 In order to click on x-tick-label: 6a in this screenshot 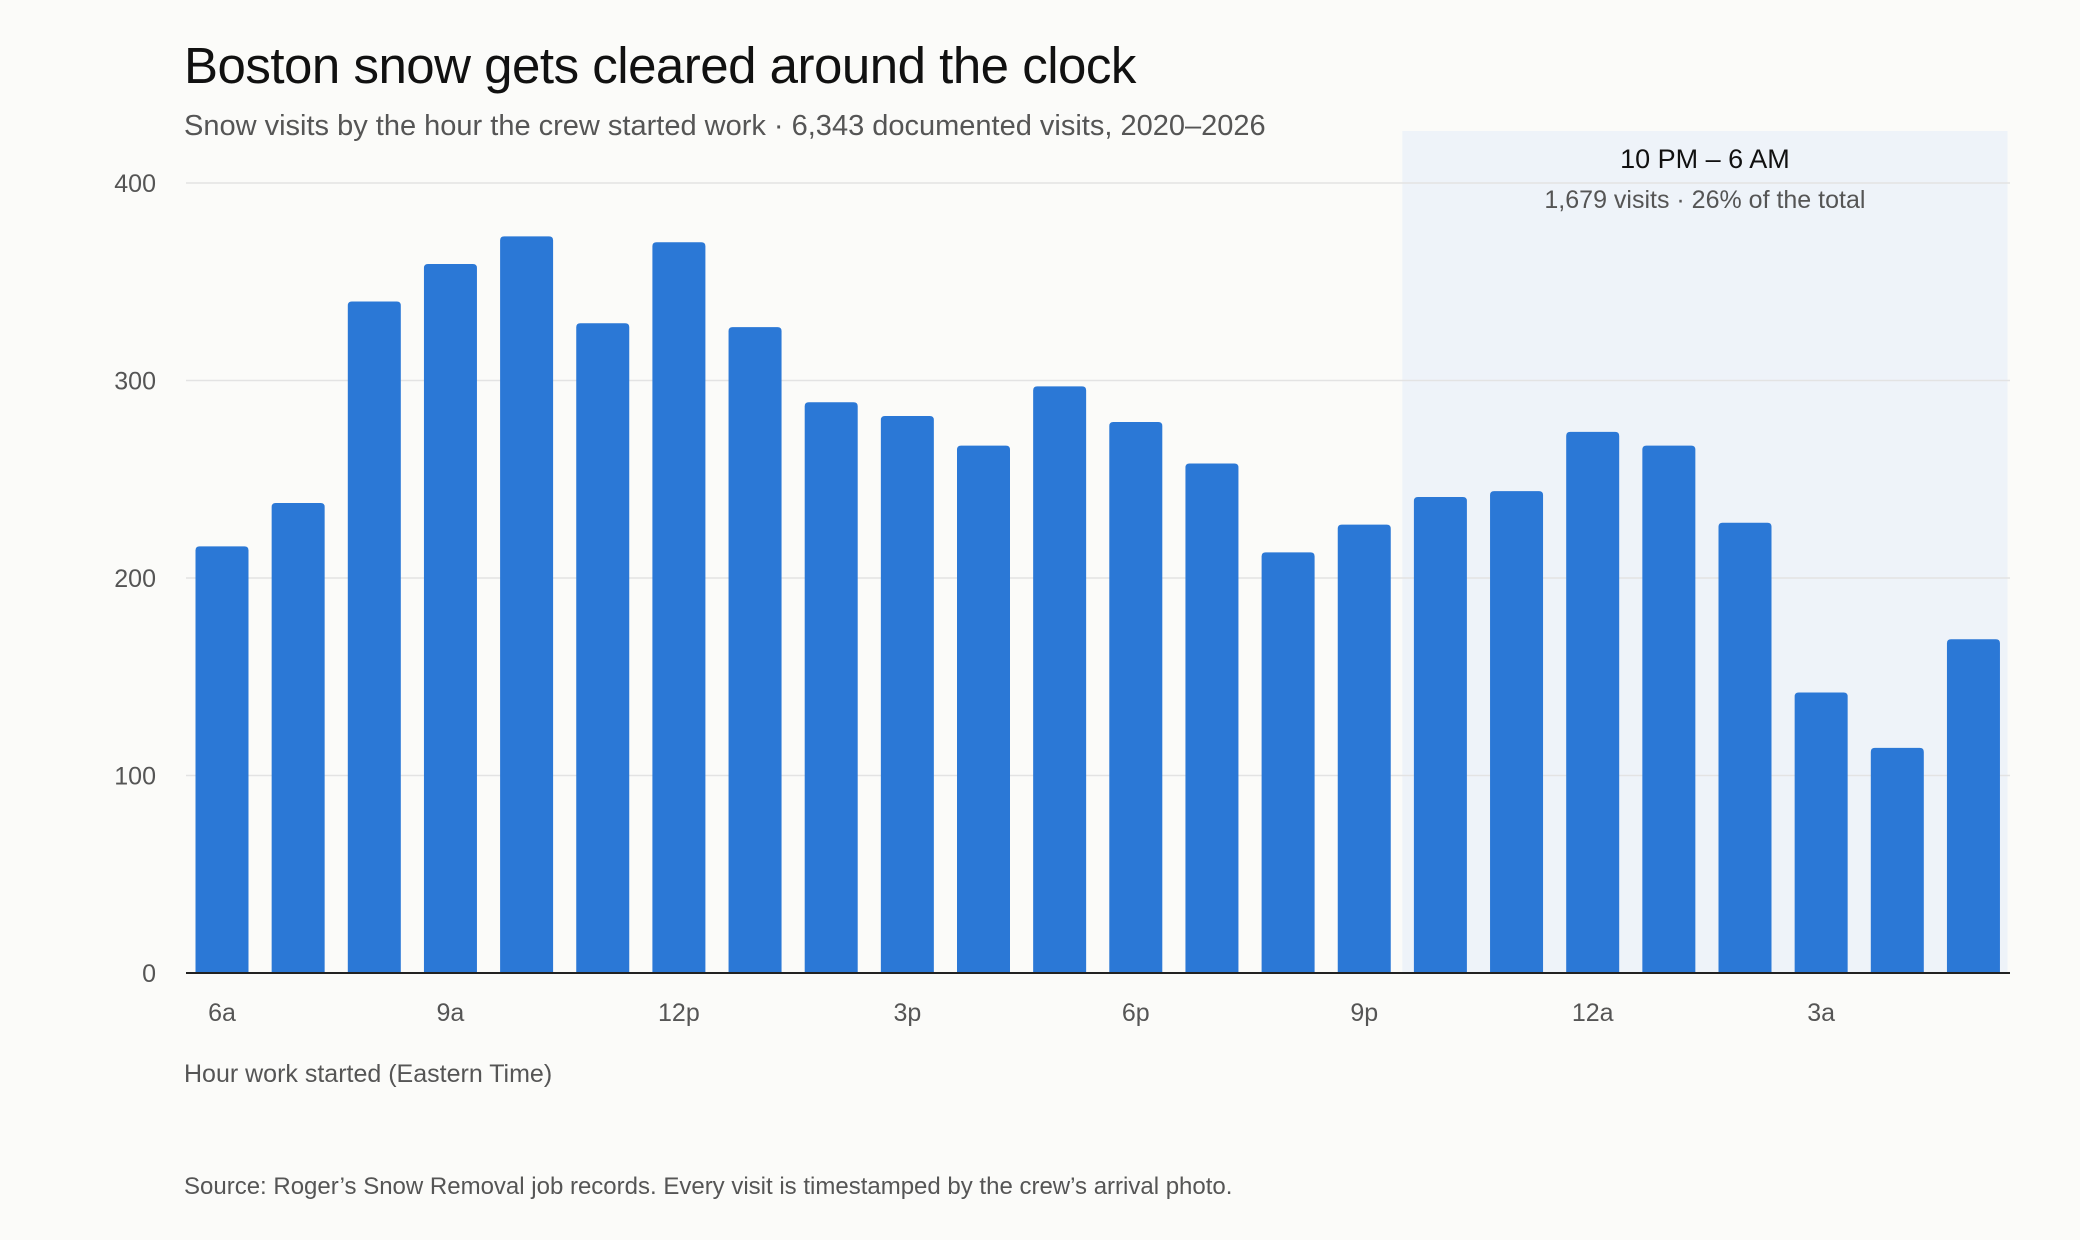, I will do `click(222, 1013)`.